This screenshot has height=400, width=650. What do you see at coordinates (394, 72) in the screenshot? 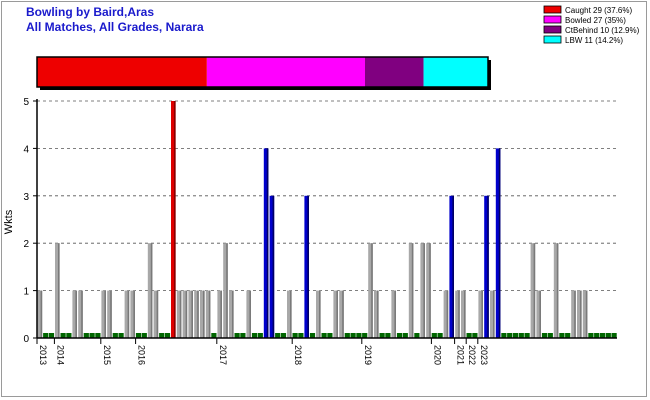
I see `breakdown-segment-ct_behind` at bounding box center [394, 72].